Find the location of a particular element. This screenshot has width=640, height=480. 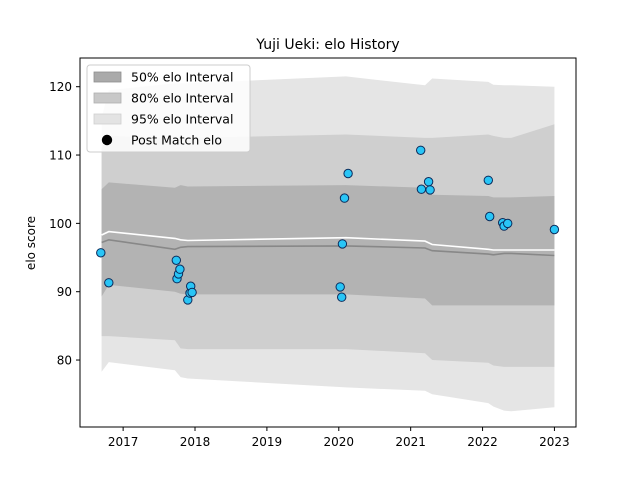

legend-box is located at coordinates (168, 108).